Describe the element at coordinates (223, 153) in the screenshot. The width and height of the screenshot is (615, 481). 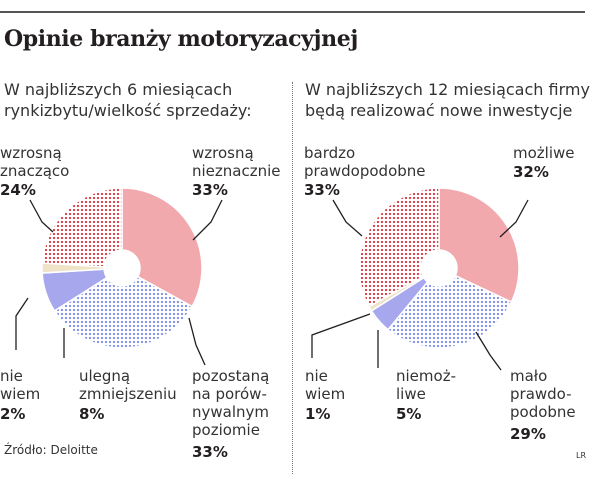
I see `chart-1-label-wzrosna-nieznacznie-line-1: wzrosną` at that location.